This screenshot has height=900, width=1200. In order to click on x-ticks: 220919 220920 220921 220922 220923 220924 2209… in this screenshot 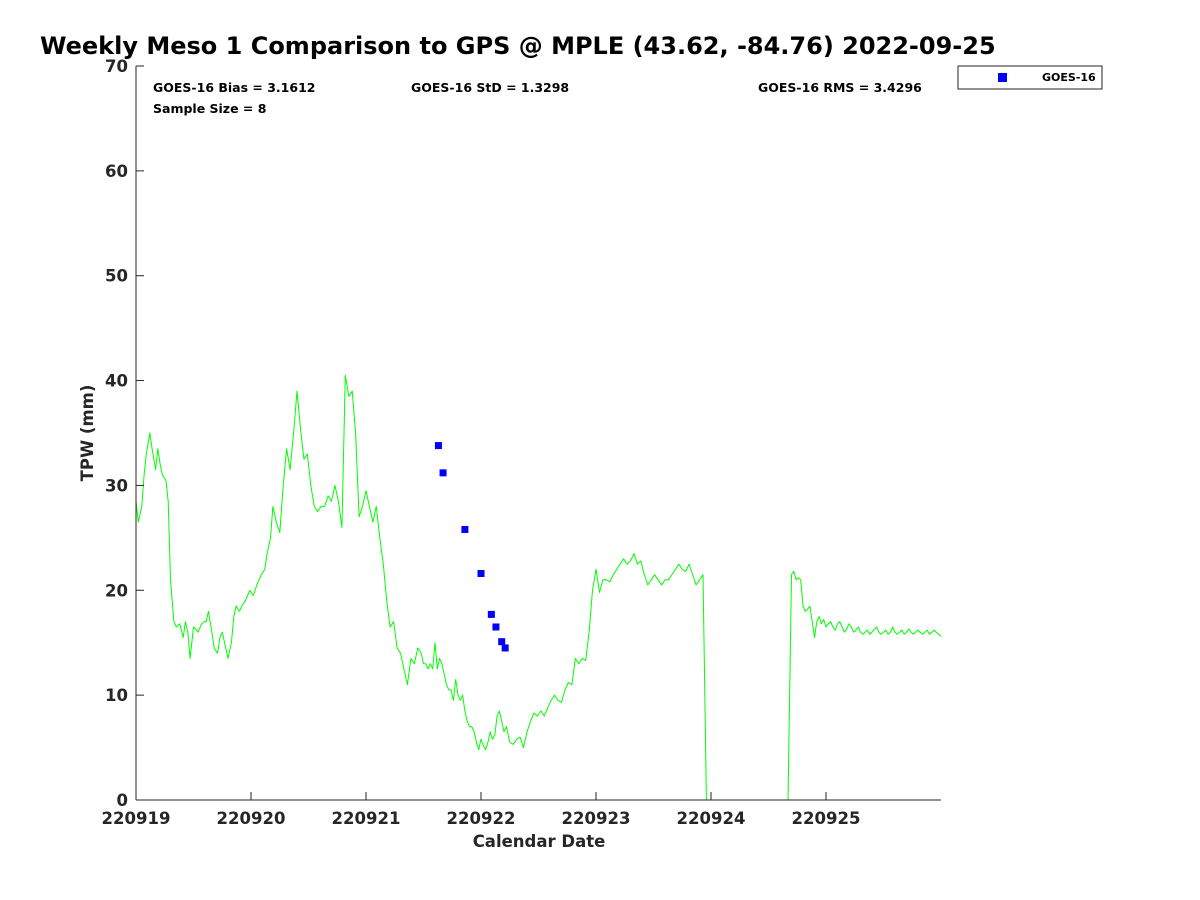, I will do `click(481, 810)`.